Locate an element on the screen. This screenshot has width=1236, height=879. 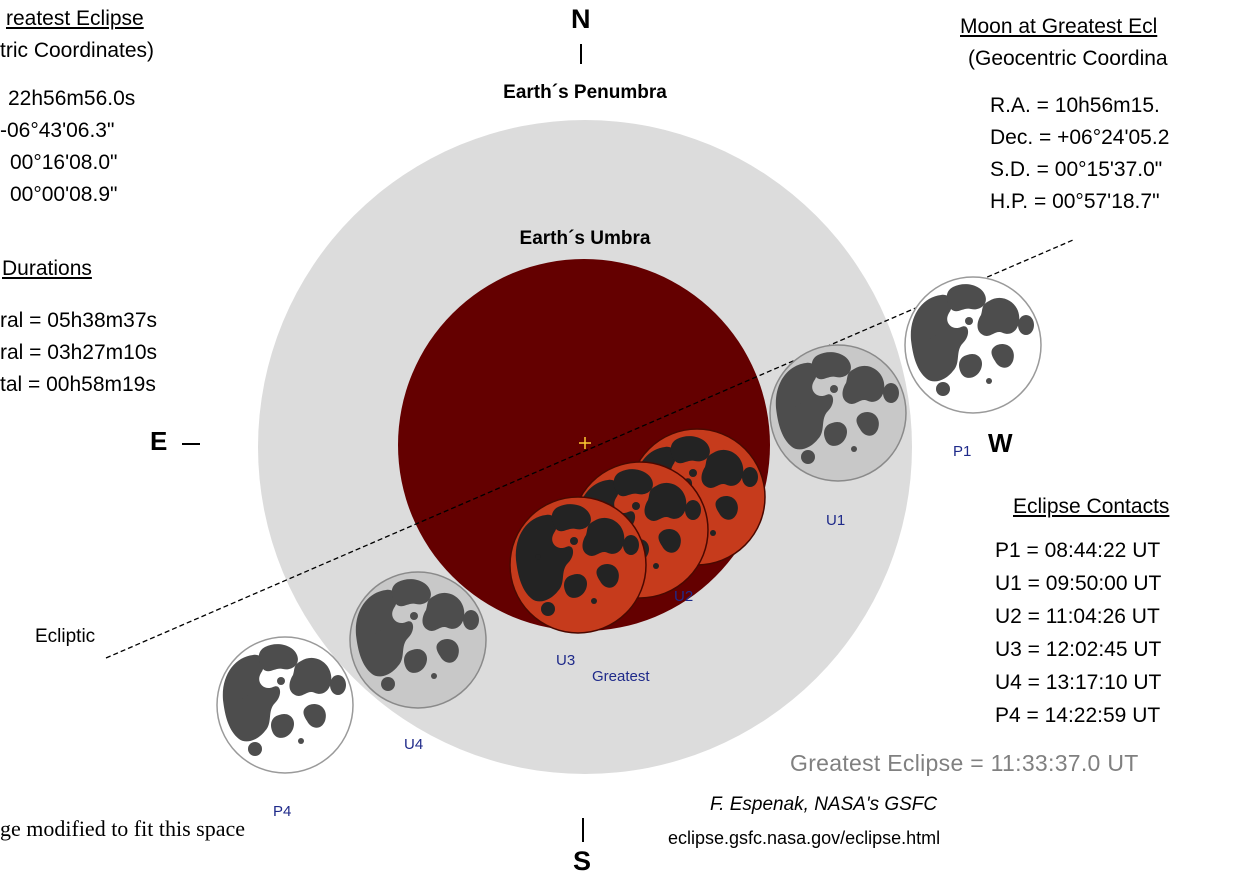
durations-title: Durations is located at coordinates (47, 268).